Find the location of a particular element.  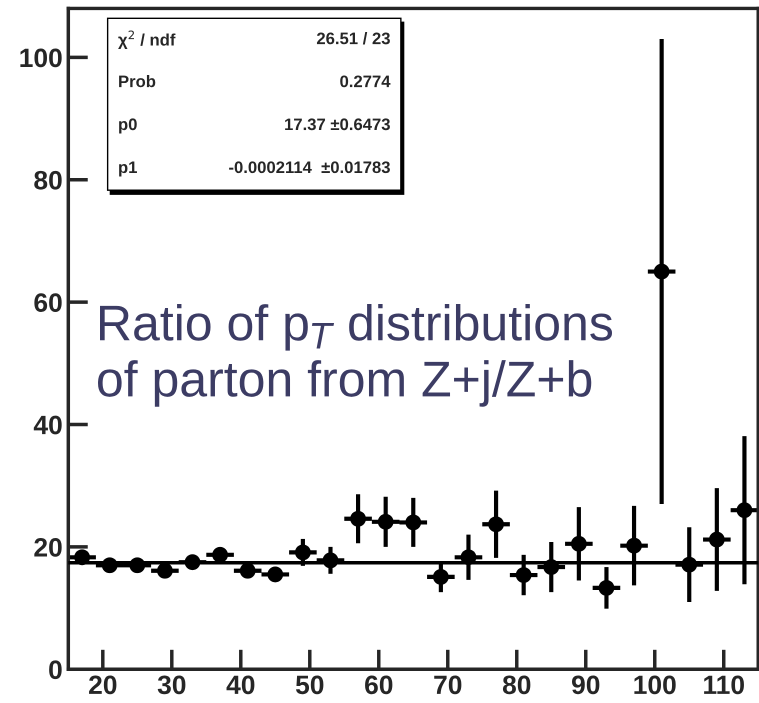

y-tick-label: 60 is located at coordinates (48, 302).